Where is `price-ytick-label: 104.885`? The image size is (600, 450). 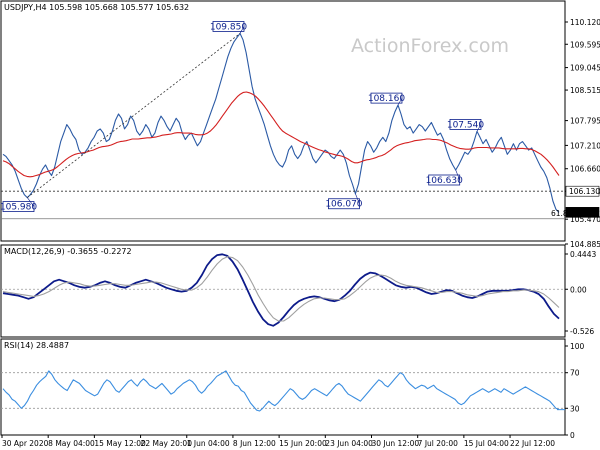
price-ytick-label: 104.885 is located at coordinates (585, 244).